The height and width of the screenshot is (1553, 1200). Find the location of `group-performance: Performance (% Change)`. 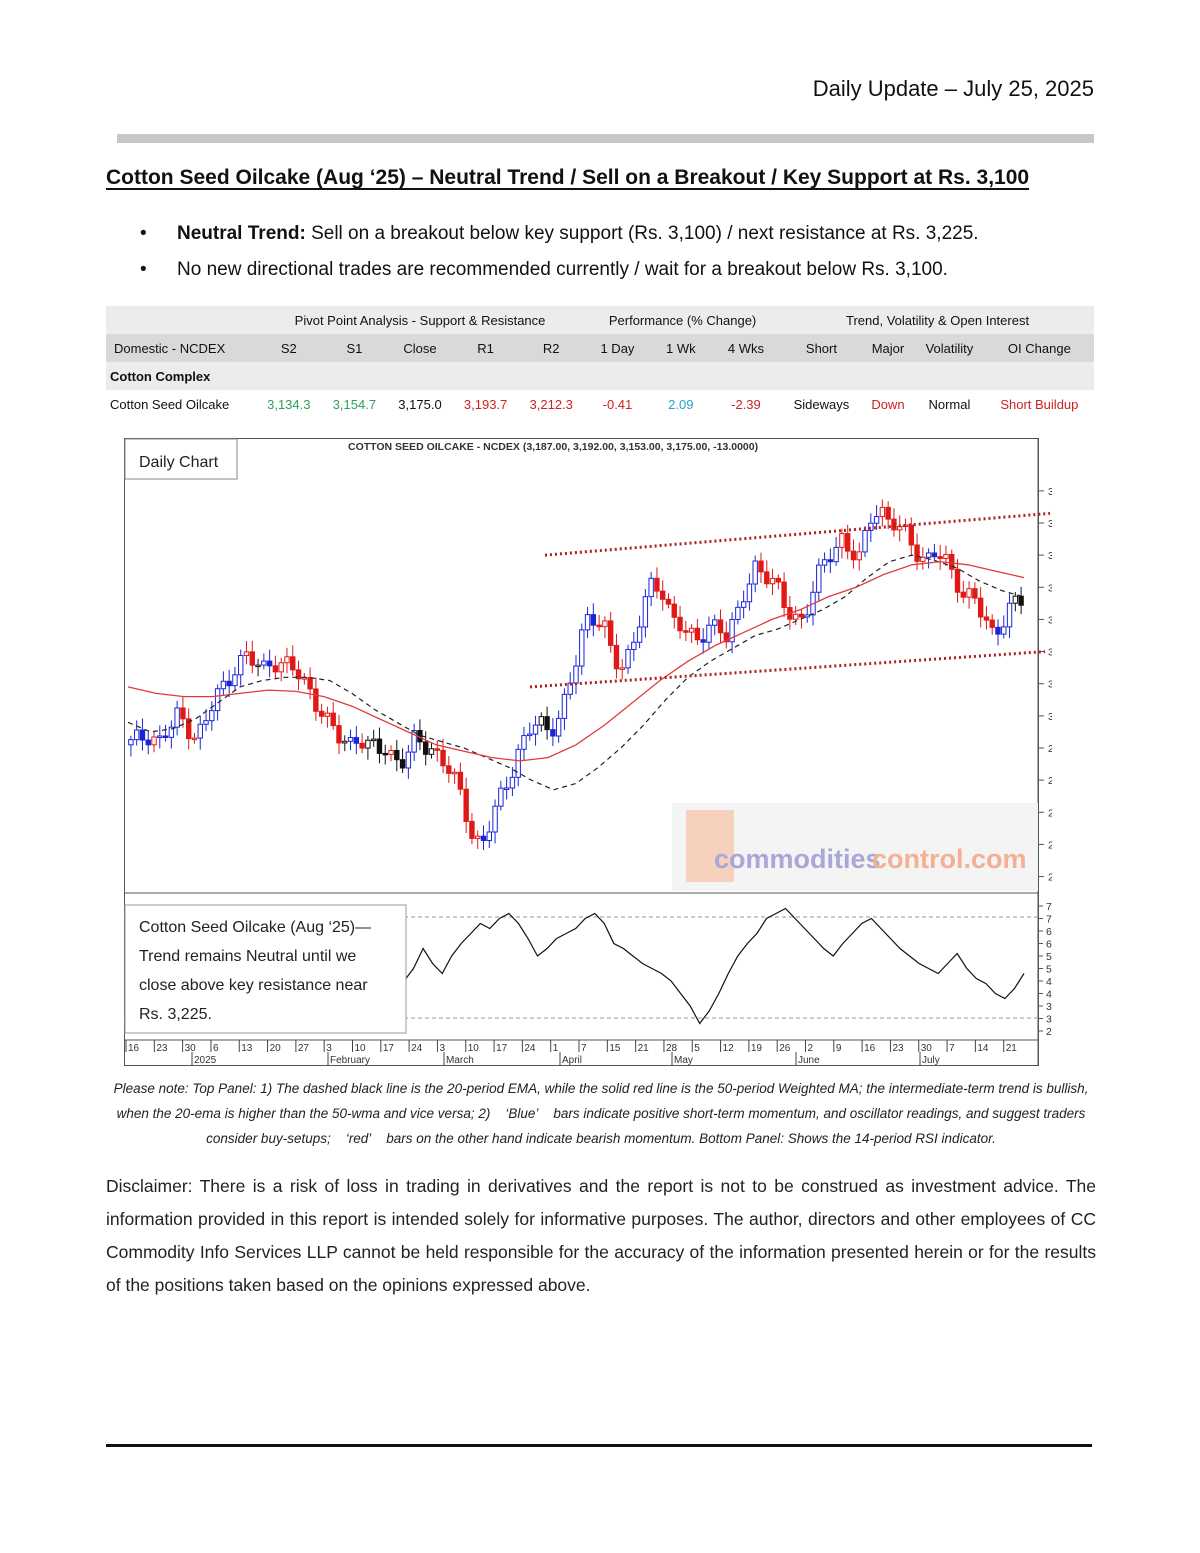

group-performance: Performance (% Change) is located at coordinates (683, 320).